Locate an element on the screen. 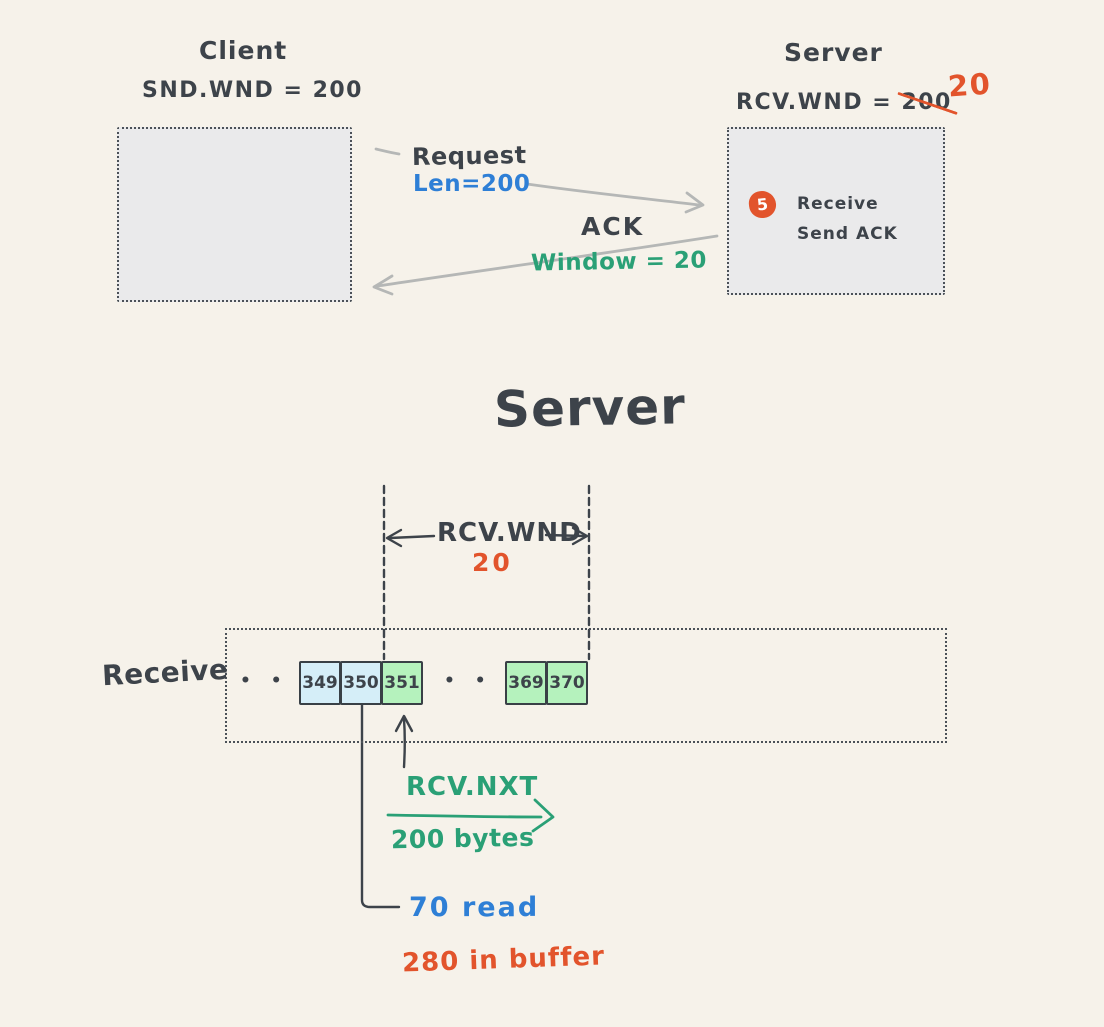  server-title: Server is located at coordinates (833, 52).